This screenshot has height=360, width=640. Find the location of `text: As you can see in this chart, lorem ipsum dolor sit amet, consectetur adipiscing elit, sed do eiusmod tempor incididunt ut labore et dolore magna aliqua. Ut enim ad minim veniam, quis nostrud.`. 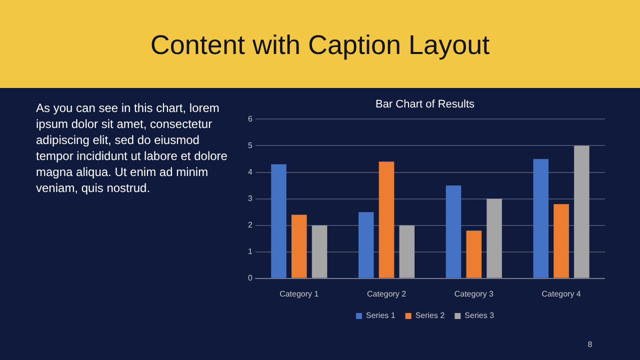

text: As you can see in this chart, lorem ipsum dolor sit amet, consectetur adipiscing elit, sed do eiusmod tempor incididunt ut labore et dolore magna aliqua. Ut enim ad minim veniam, quis nostrud. is located at coordinates (132, 148).